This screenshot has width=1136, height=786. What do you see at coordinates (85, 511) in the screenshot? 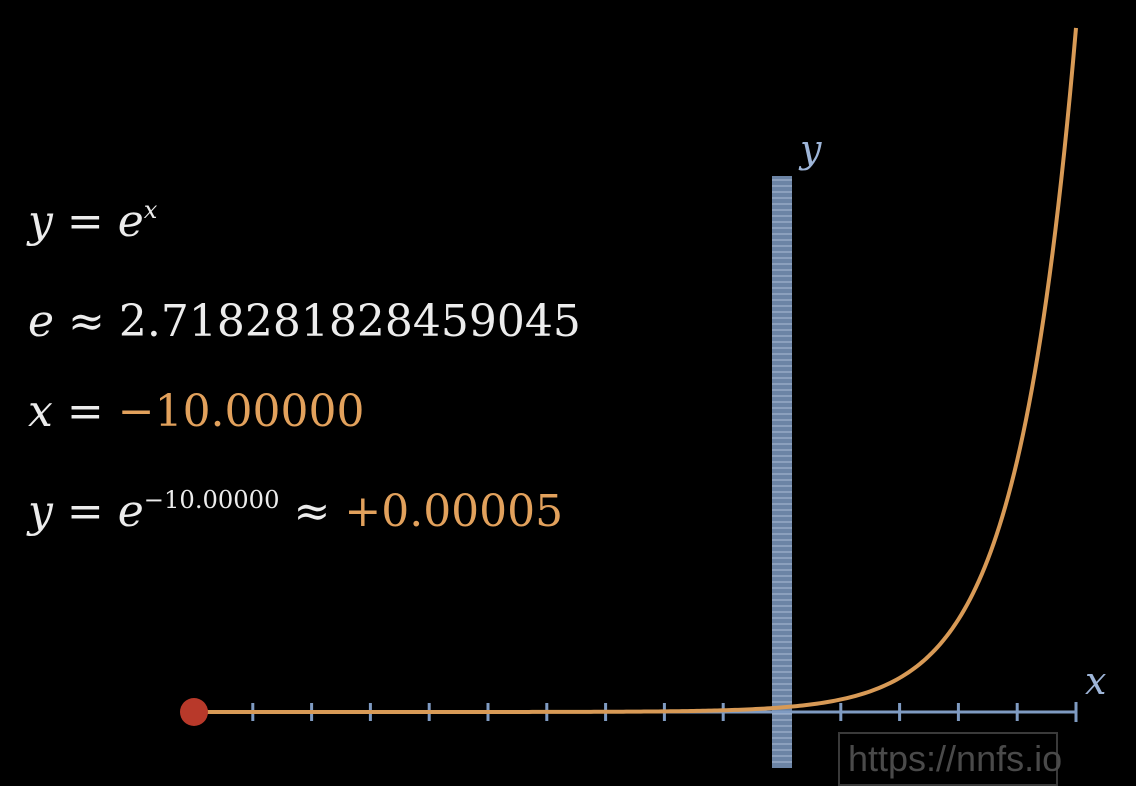
I see `eq4-equals: =` at bounding box center [85, 511].